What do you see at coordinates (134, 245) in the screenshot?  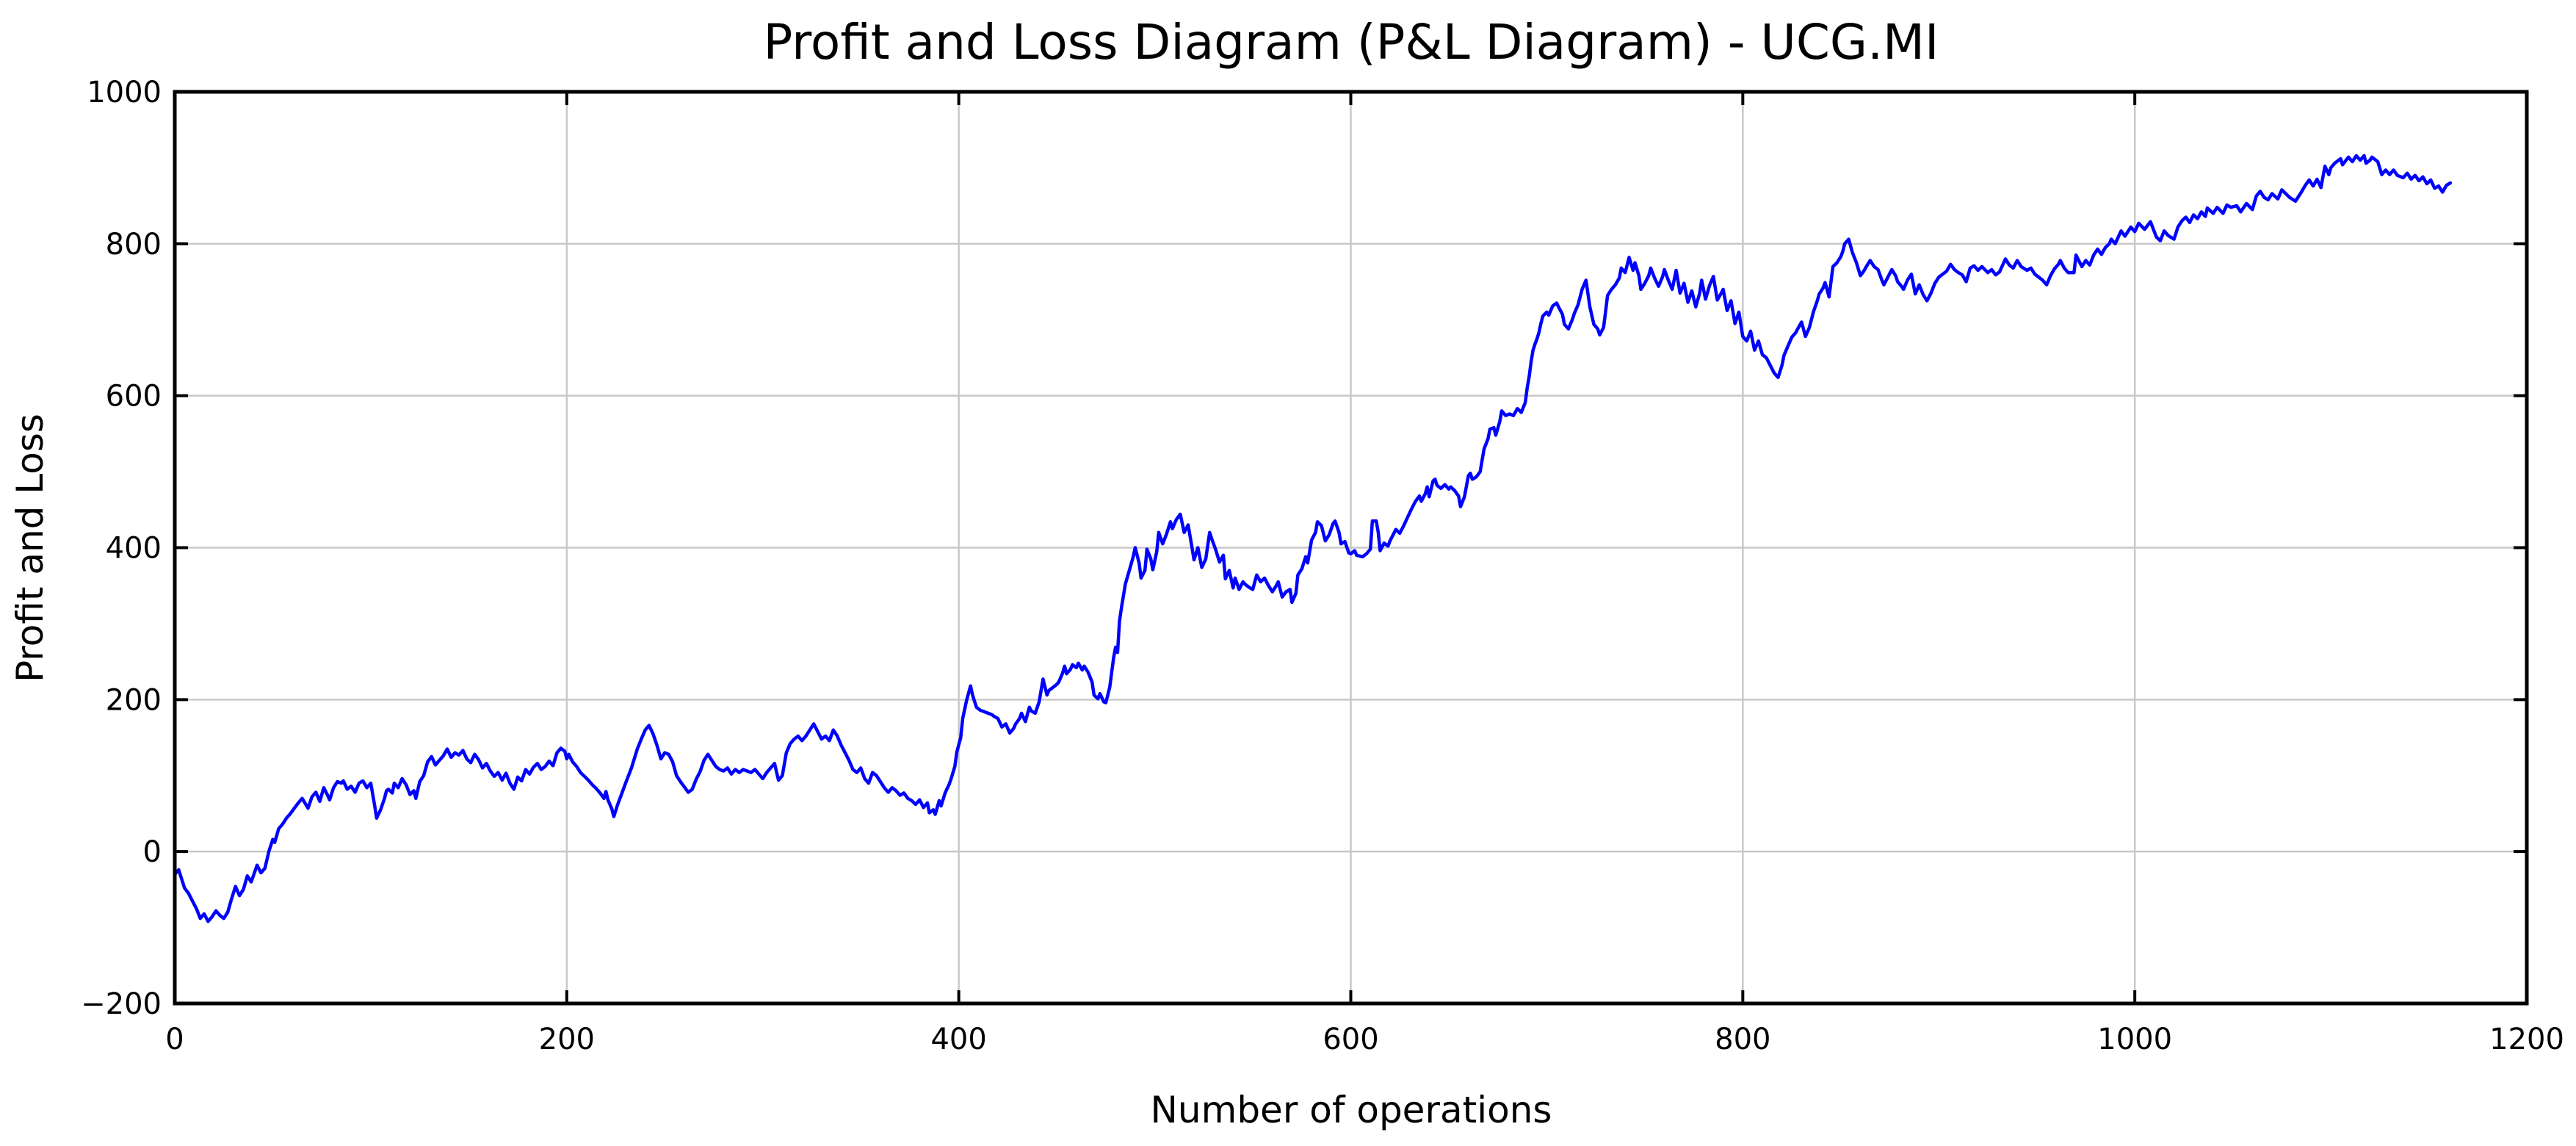 I see `y-tick-label: 800` at bounding box center [134, 245].